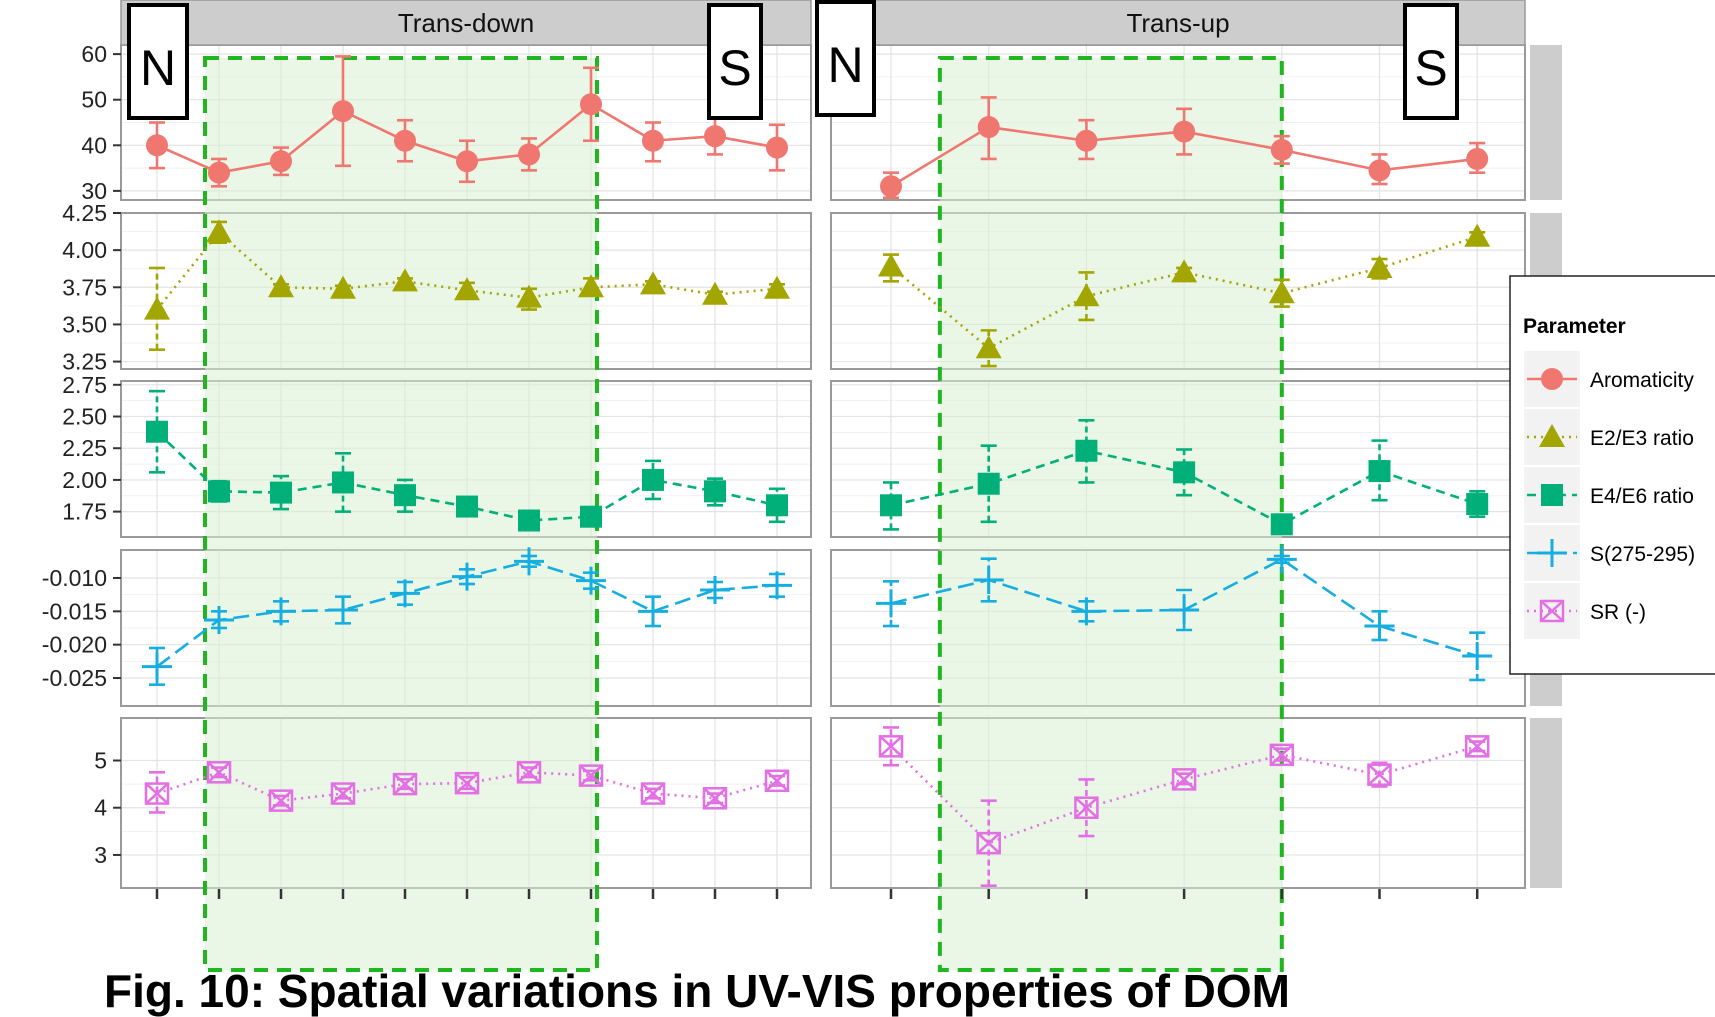  I want to click on series-aromaticity-trans-up, so click(1184, 148).